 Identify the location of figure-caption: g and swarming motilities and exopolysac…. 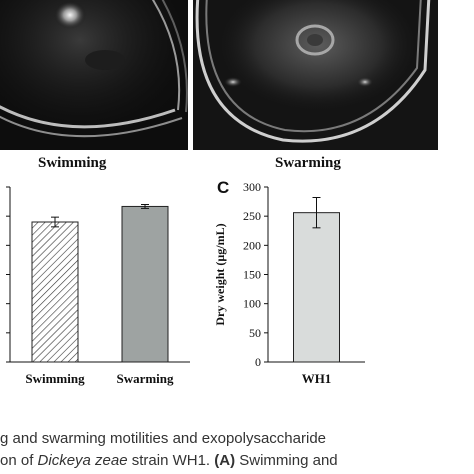
(237, 450).